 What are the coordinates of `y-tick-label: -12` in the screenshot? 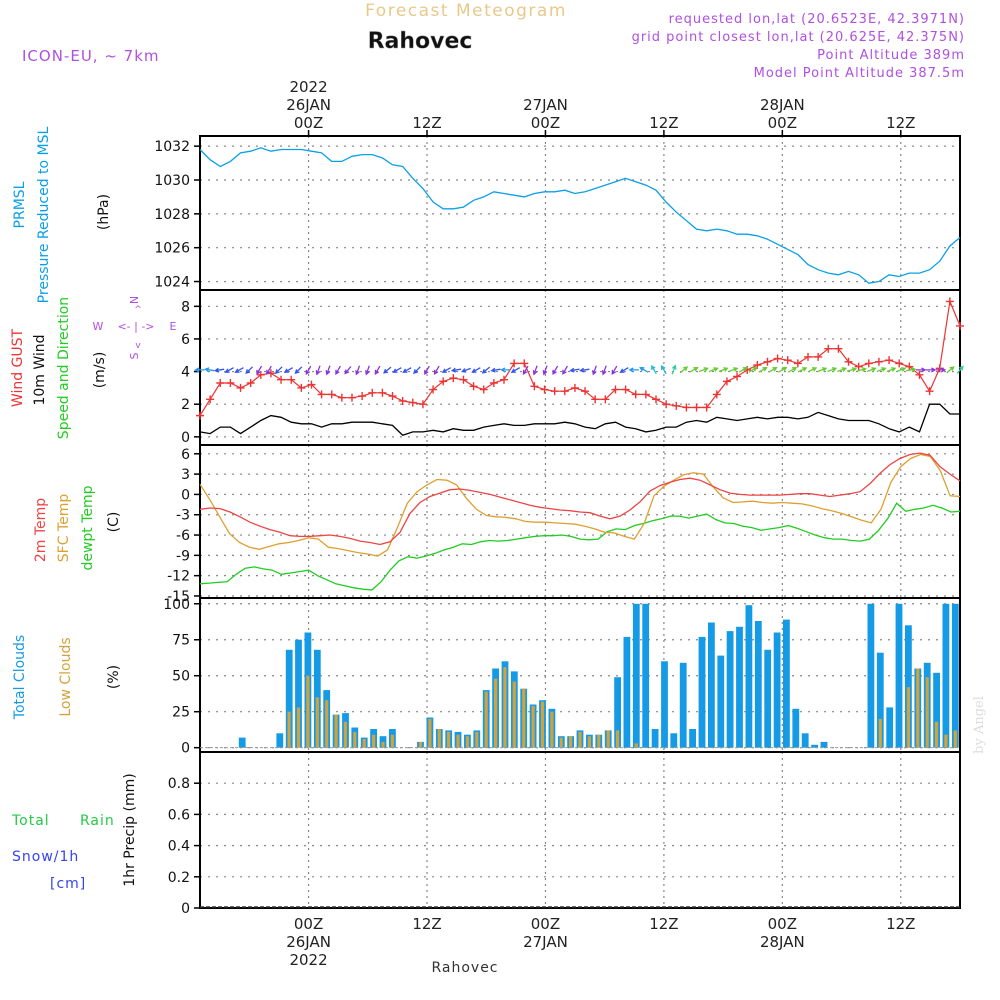 It's located at (178, 577).